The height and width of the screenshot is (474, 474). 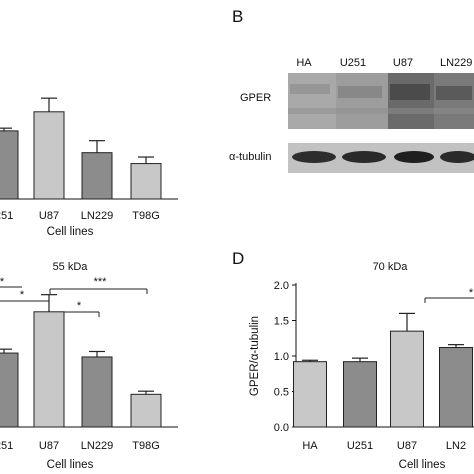 I want to click on y-tick-label: 0.5, so click(x=281, y=393).